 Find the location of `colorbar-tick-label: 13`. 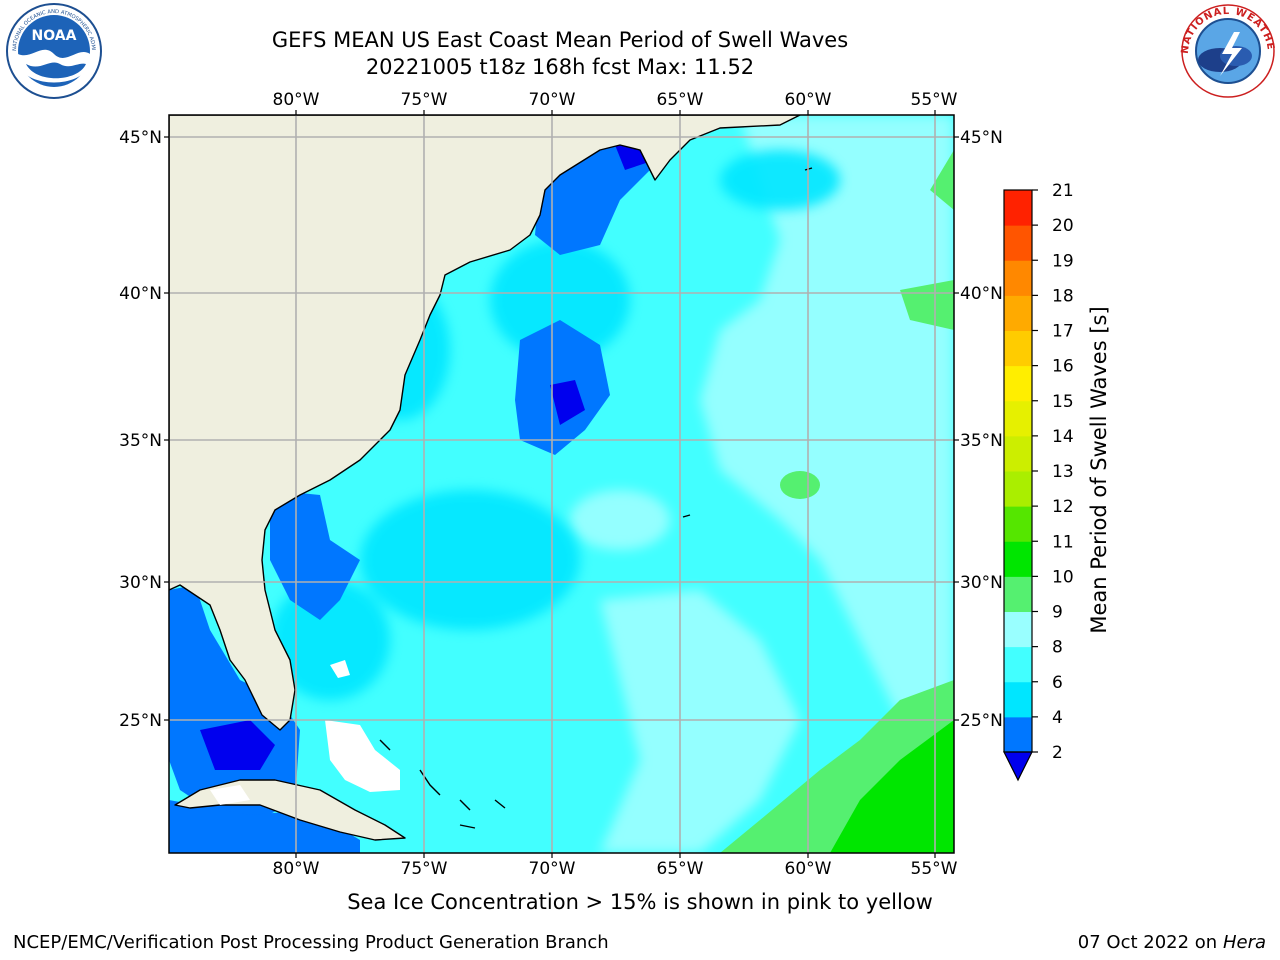

colorbar-tick-label: 13 is located at coordinates (1063, 472).